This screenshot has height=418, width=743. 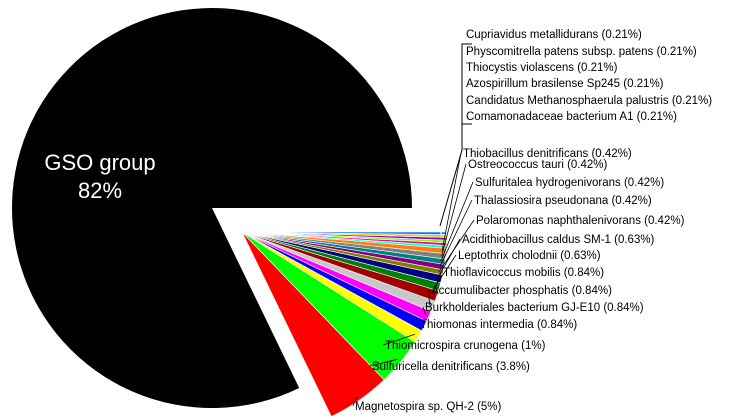 I want to click on slice-label-5: Accumulibacter phosphatis (0.84%), so click(x=521, y=291).